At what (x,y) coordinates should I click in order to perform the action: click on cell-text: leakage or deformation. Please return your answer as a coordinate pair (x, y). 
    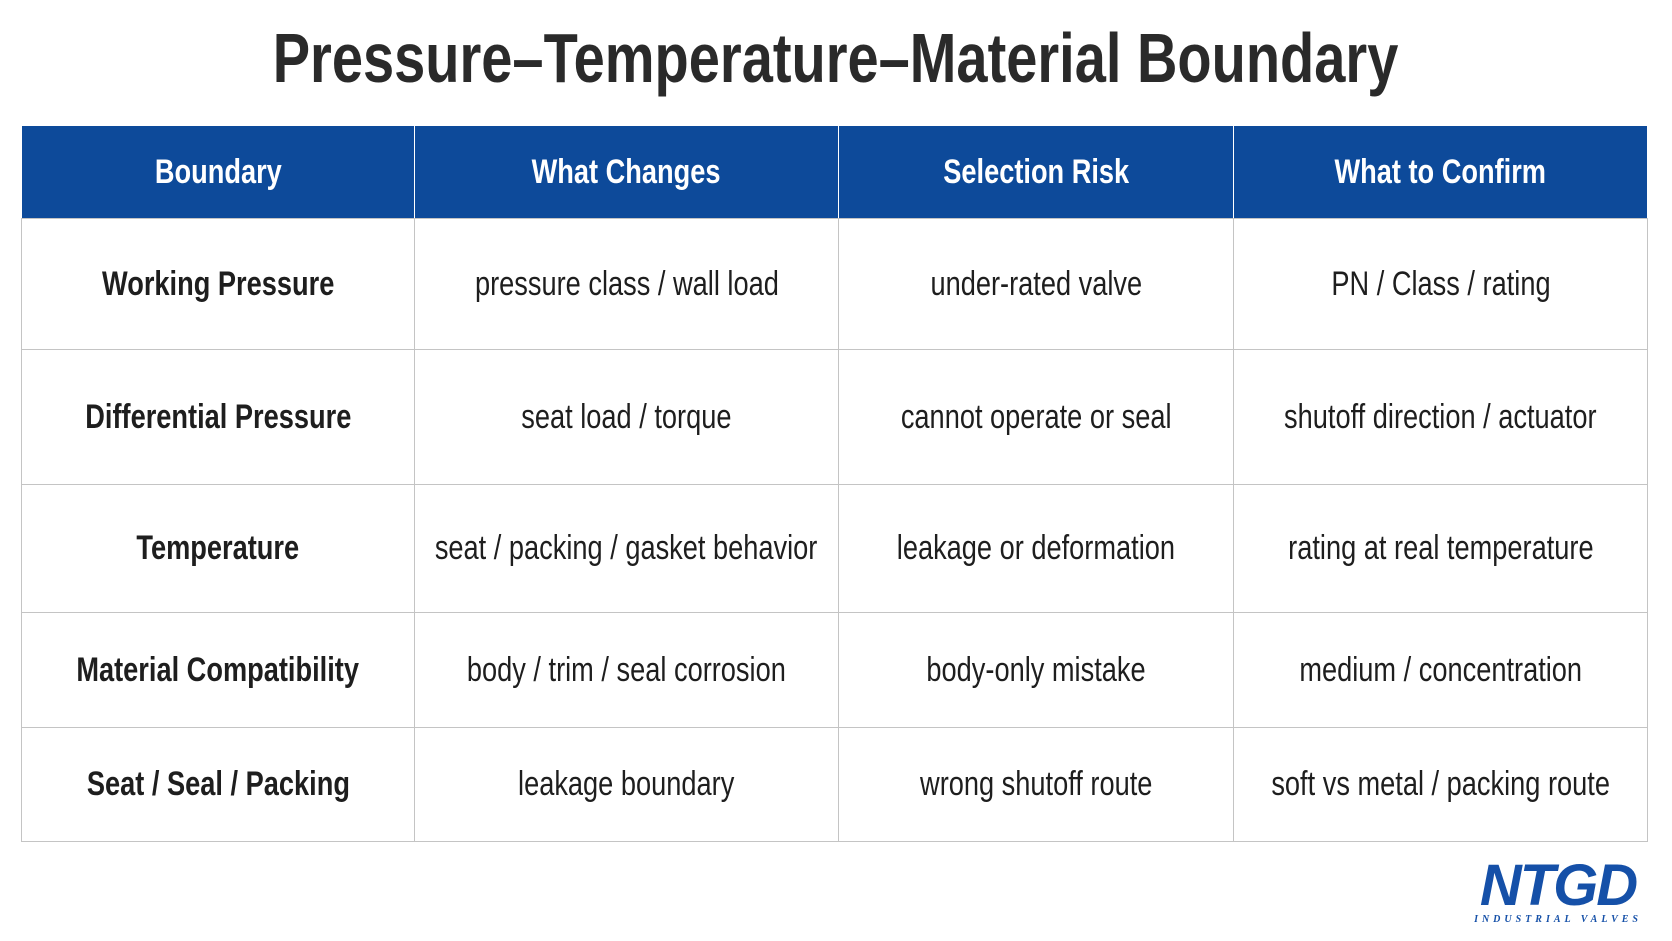
    Looking at the image, I should click on (1036, 548).